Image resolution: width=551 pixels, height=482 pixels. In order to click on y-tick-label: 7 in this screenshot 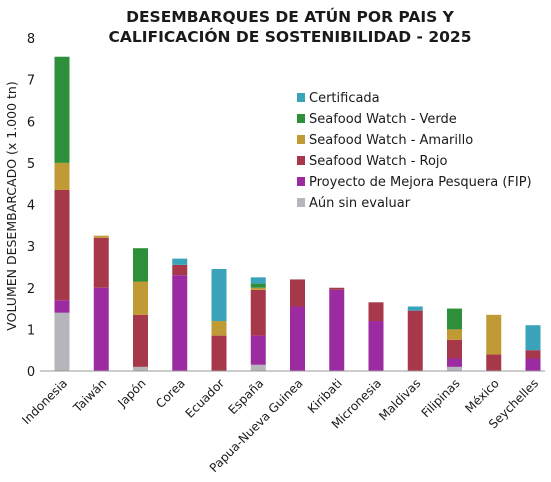, I will do `click(31, 81)`.